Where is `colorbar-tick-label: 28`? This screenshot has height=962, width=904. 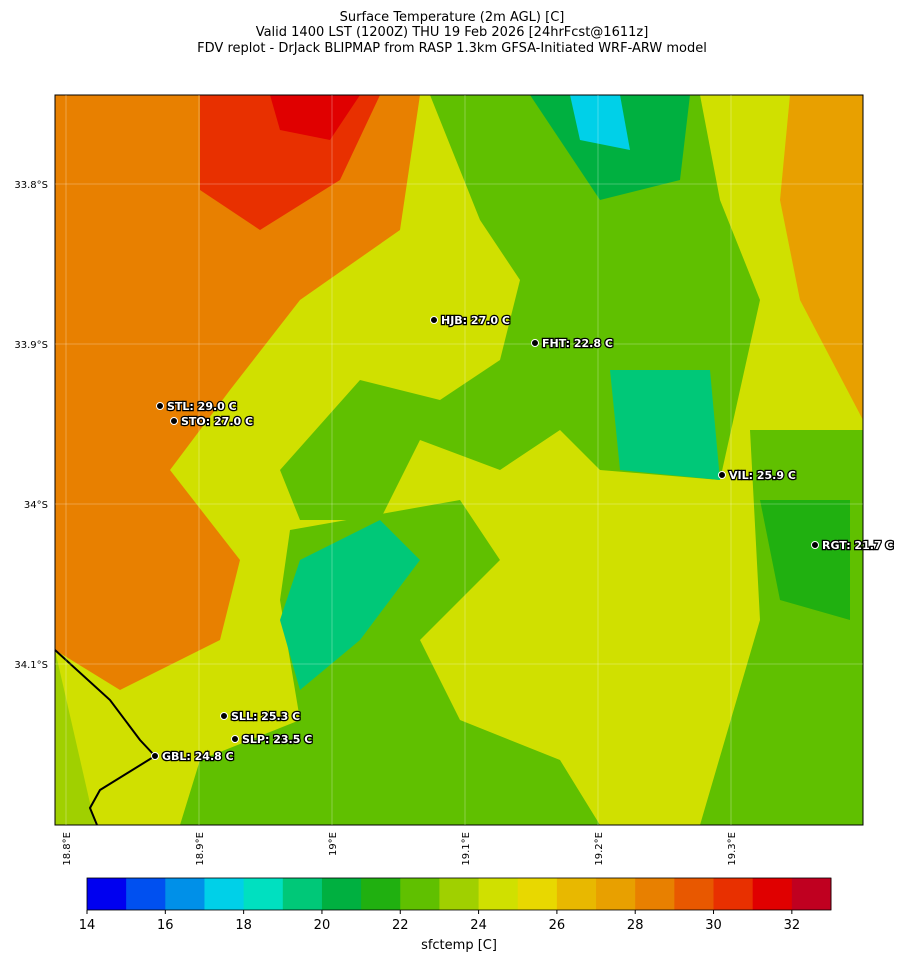
colorbar-tick-label: 28 is located at coordinates (635, 925).